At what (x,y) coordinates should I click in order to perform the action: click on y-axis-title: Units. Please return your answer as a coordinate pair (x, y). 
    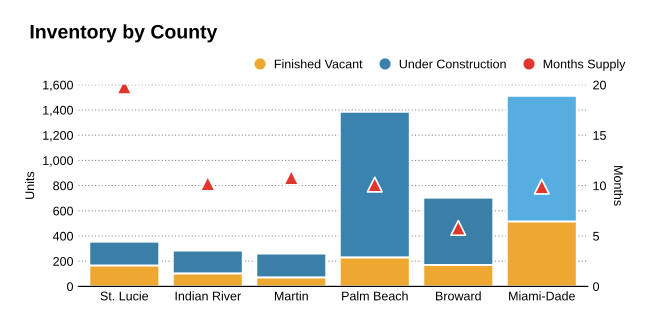
    Looking at the image, I should click on (29, 185).